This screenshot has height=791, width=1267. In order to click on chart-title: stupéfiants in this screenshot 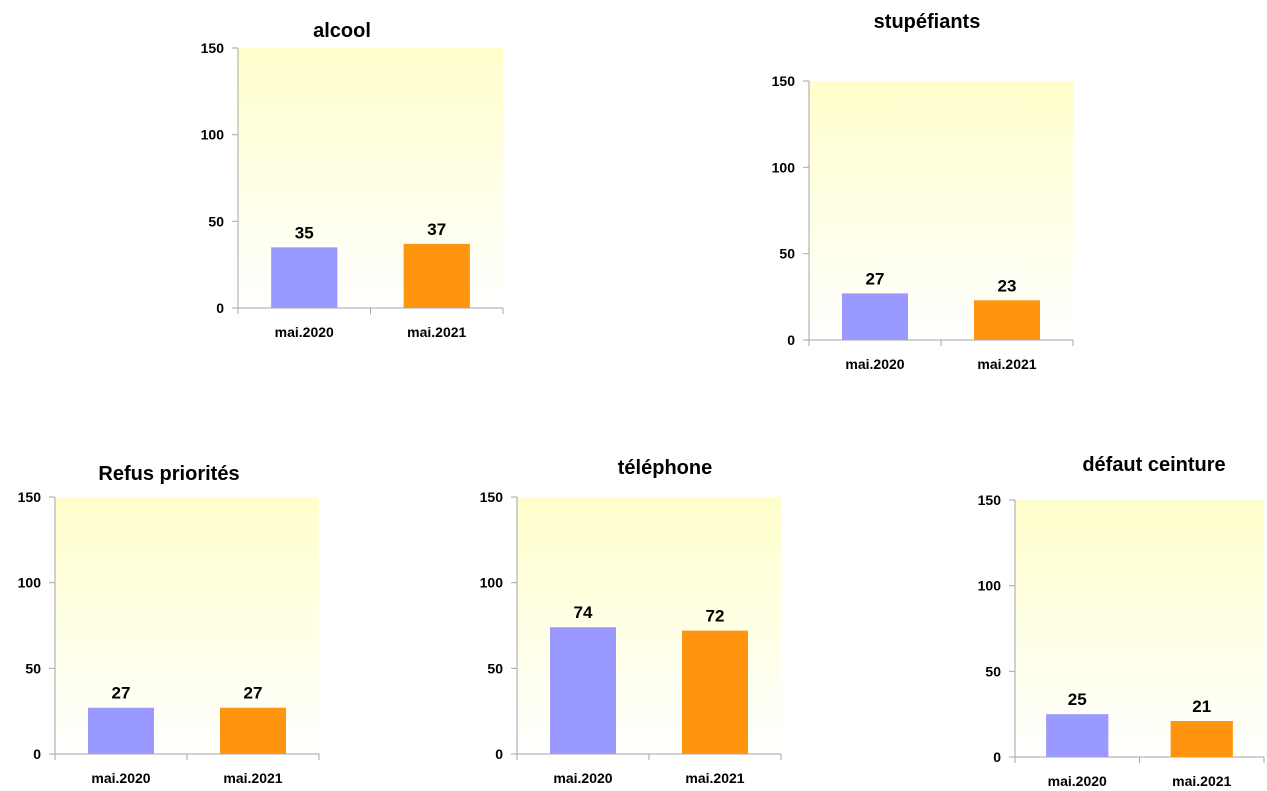, I will do `click(927, 22)`.